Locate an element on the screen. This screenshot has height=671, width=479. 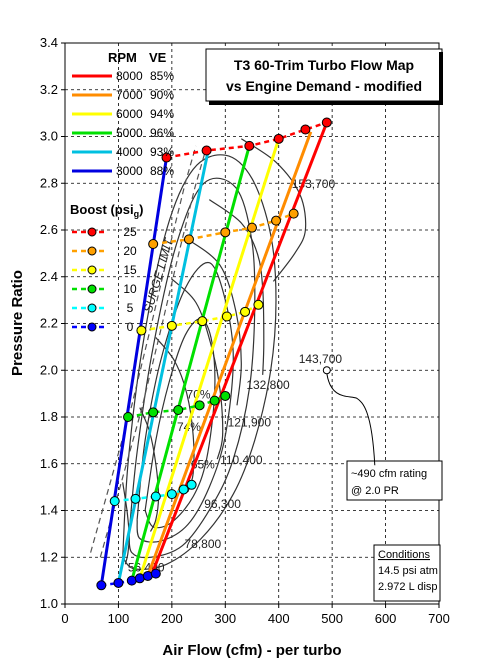
x-tick-label: 200 is located at coordinates (172, 618).